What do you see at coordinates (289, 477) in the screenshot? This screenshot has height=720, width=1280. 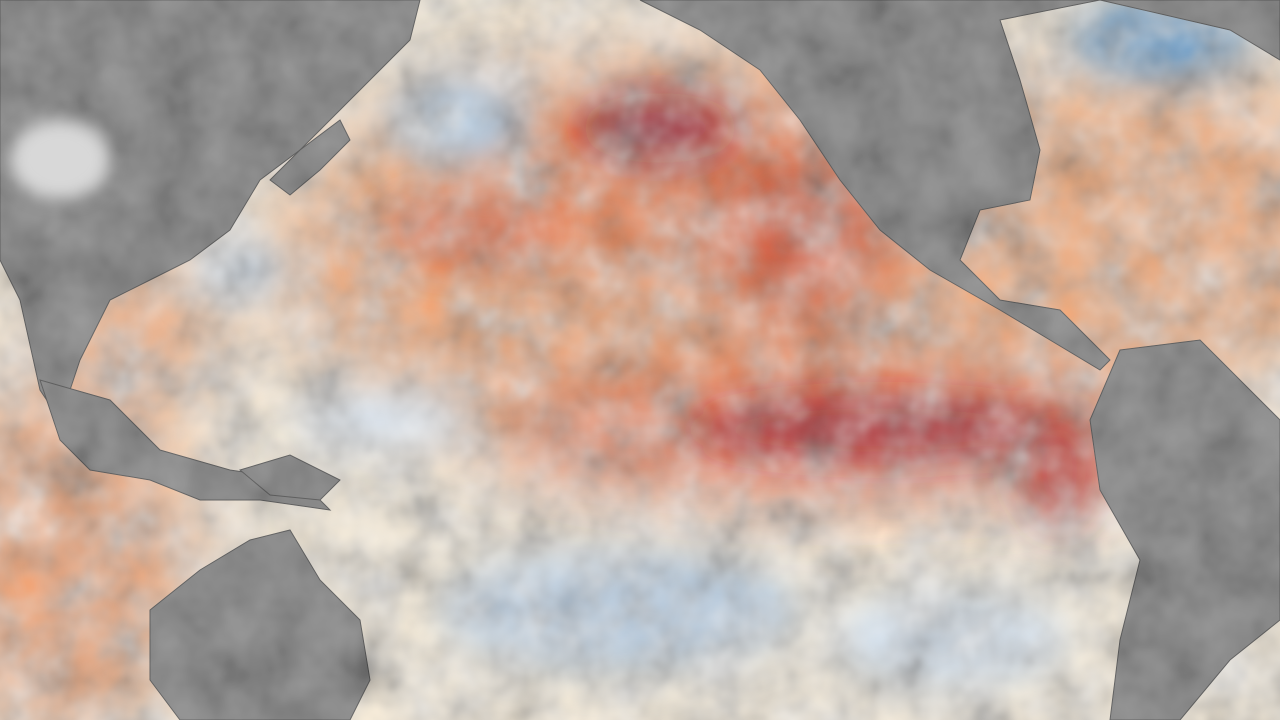 I see `new-guinea` at bounding box center [289, 477].